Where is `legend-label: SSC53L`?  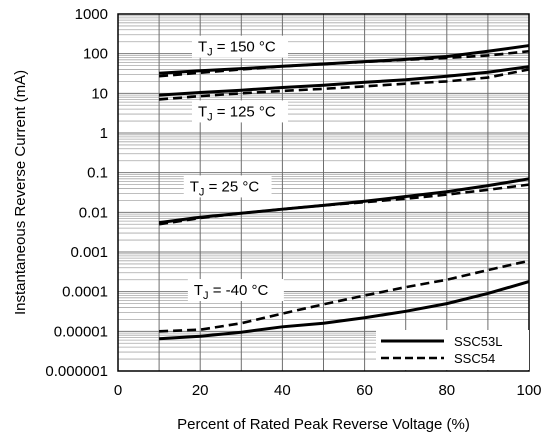
legend-label: SSC53L is located at coordinates (478, 341).